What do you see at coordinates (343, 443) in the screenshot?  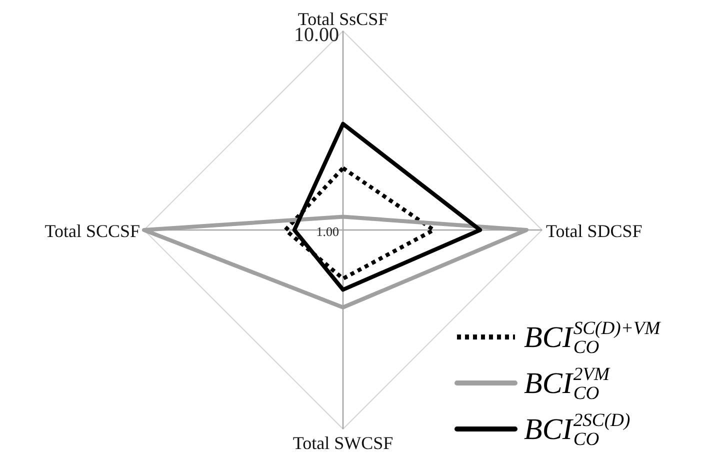 I see `spoke-label: Total SWCSF` at bounding box center [343, 443].